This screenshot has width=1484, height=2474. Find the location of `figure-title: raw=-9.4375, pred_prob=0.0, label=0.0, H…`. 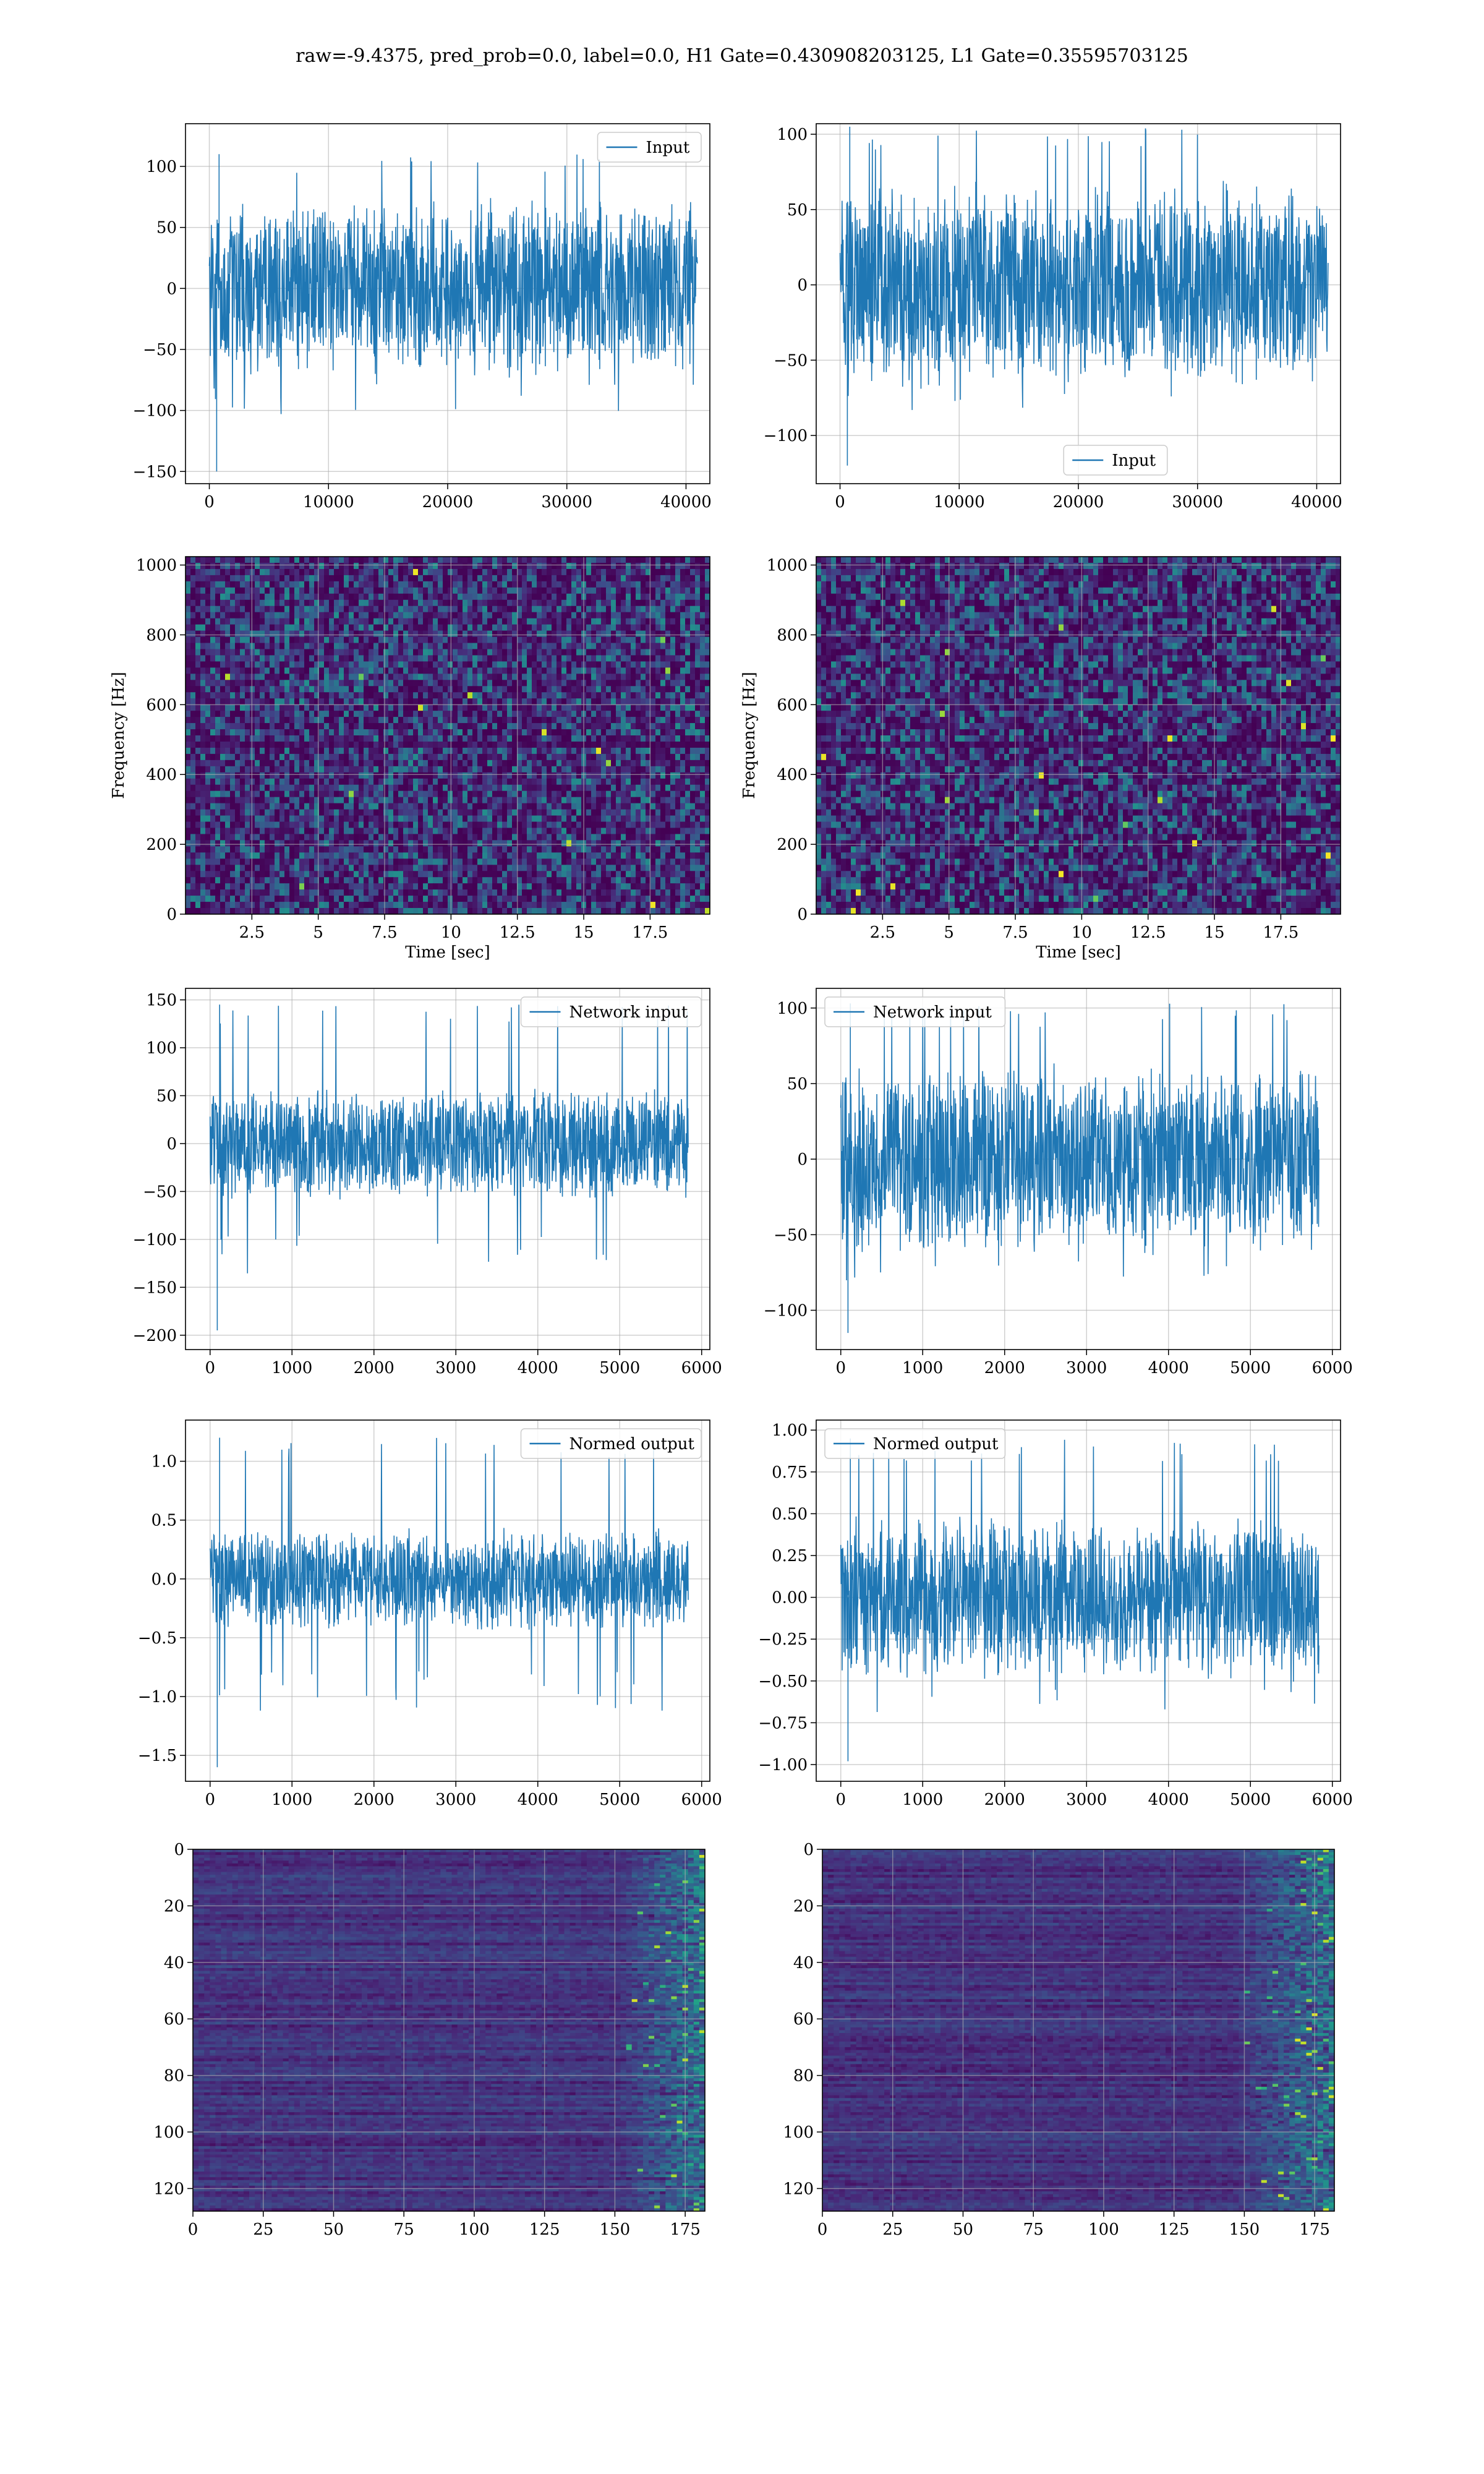

figure-title: raw=-9.4375, pred_prob=0.0, label=0.0, H… is located at coordinates (742, 56).